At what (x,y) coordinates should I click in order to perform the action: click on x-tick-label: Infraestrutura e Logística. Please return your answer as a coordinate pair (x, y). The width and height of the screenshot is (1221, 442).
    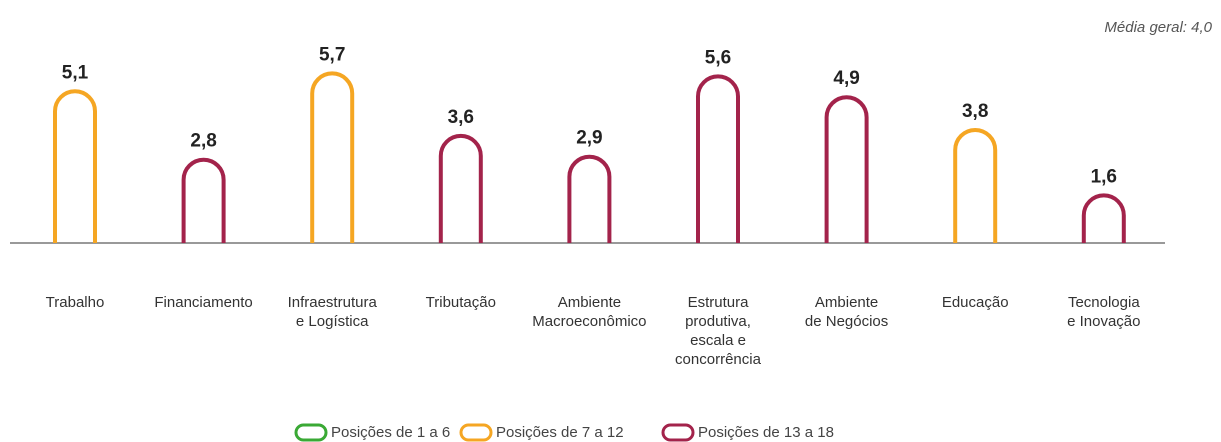
    Looking at the image, I should click on (332, 312).